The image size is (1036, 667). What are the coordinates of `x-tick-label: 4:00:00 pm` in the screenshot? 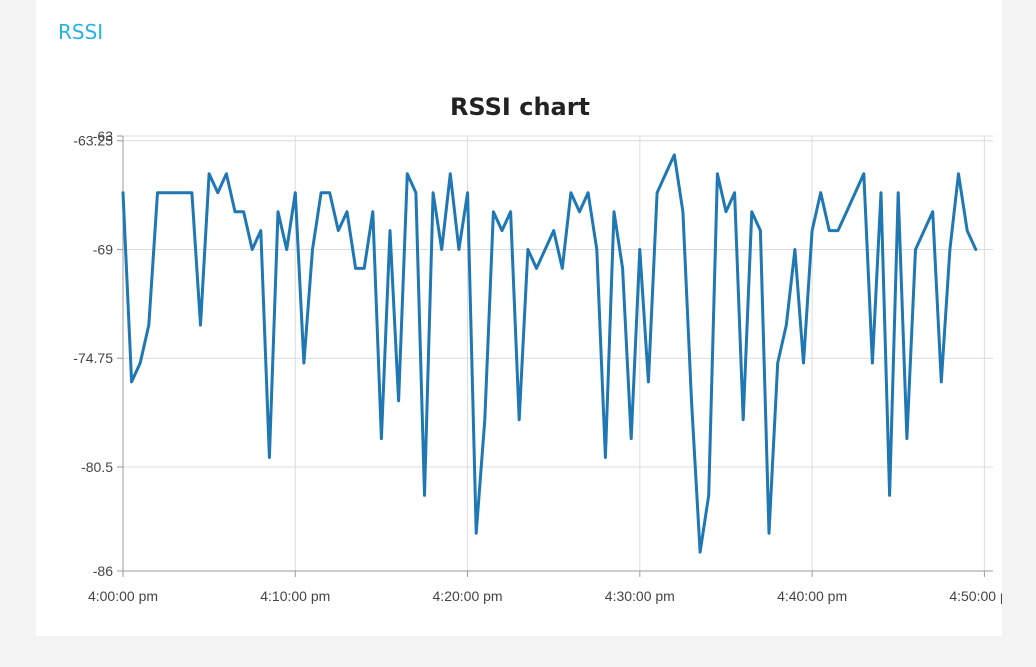 It's located at (123, 596).